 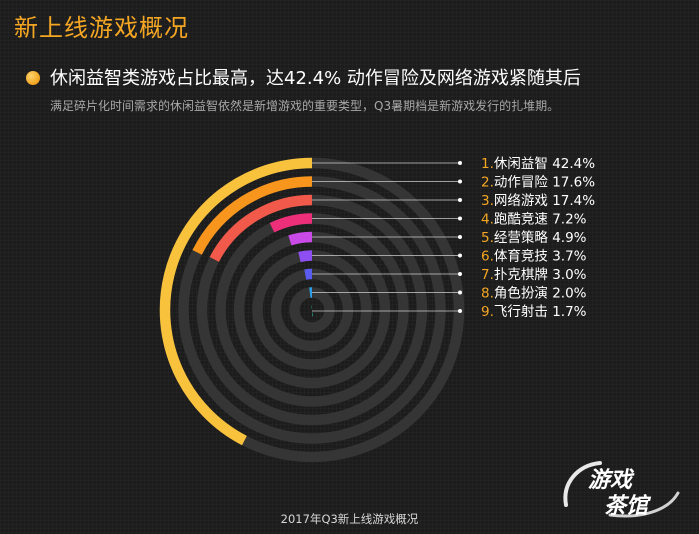 What do you see at coordinates (487, 275) in the screenshot?
I see `legend-index: 7.` at bounding box center [487, 275].